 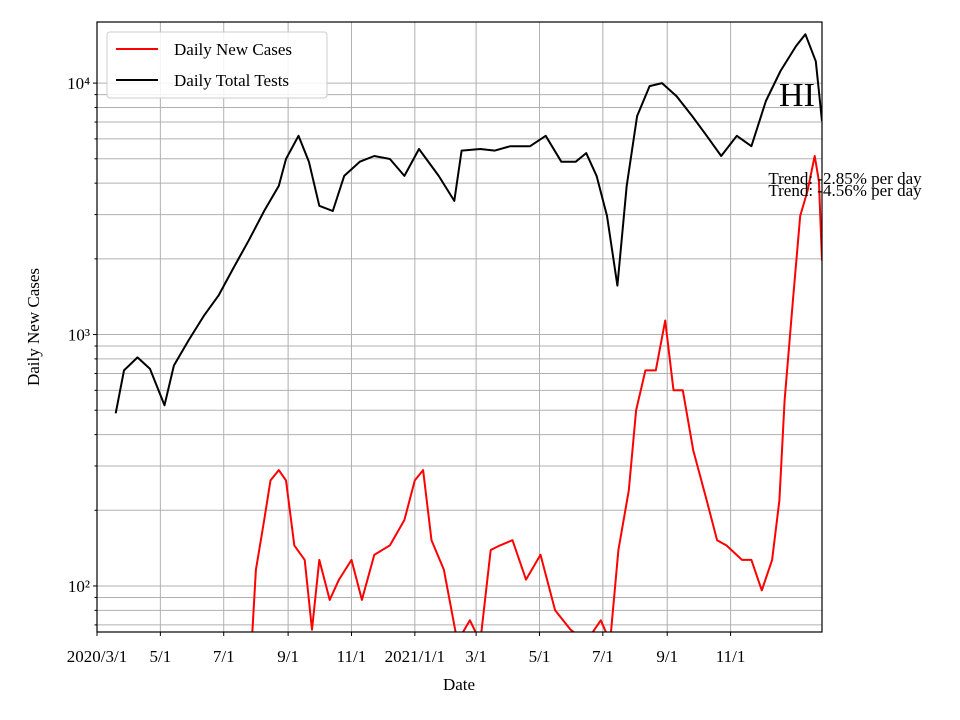 I want to click on annotation: Trend: -4.56% per day, so click(x=845, y=190).